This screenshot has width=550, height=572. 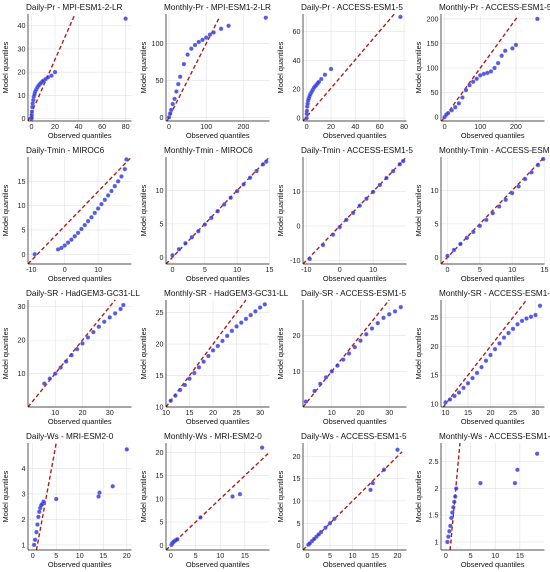 I want to click on x-tick-label: 15, so click(x=244, y=555).